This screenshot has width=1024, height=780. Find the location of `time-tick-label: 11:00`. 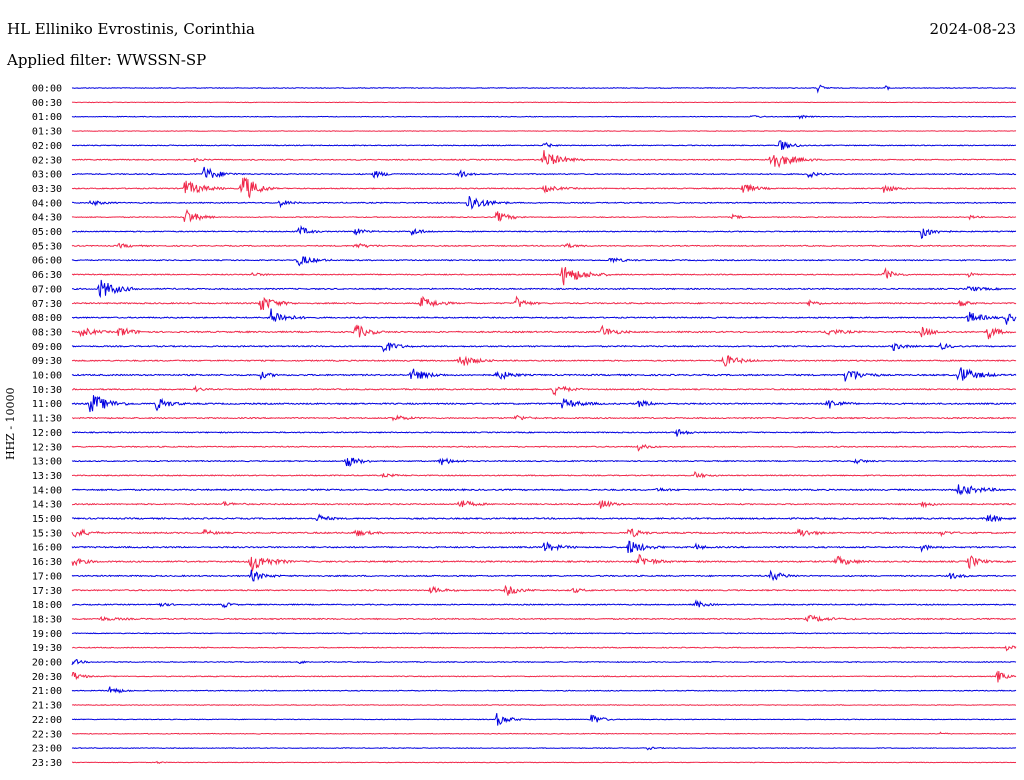

time-tick-label: 11:00 is located at coordinates (47, 404).